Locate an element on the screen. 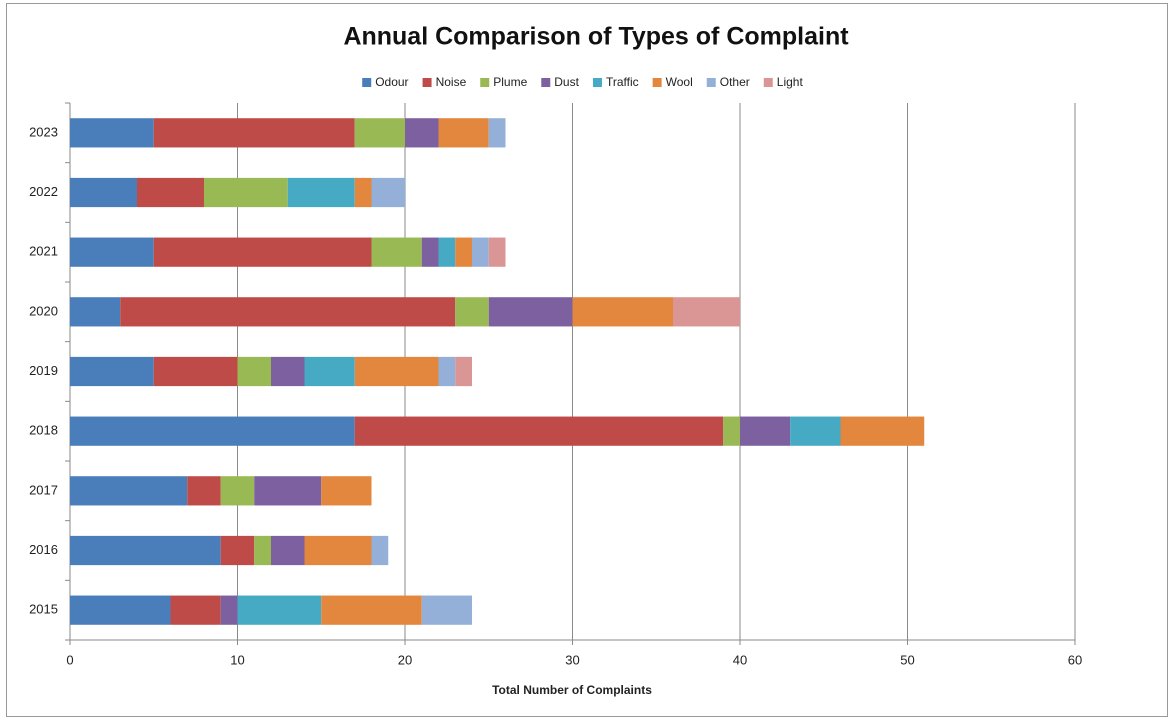 This screenshot has height=721, width=1175. y-tick-label: 2021 is located at coordinates (43, 251).